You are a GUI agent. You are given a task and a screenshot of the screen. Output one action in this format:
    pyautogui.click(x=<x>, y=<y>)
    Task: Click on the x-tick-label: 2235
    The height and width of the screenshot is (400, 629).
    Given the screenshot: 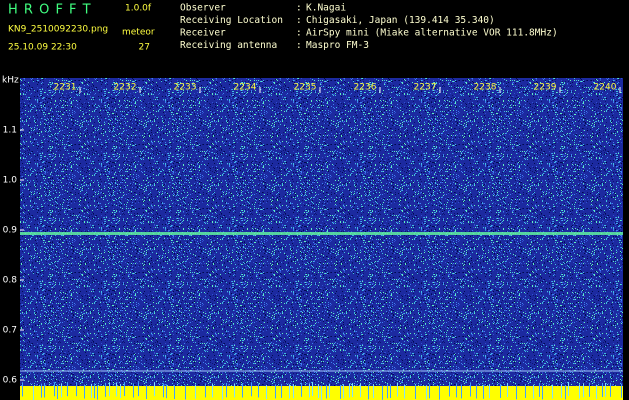 What is the action you would take?
    pyautogui.click(x=305, y=88)
    